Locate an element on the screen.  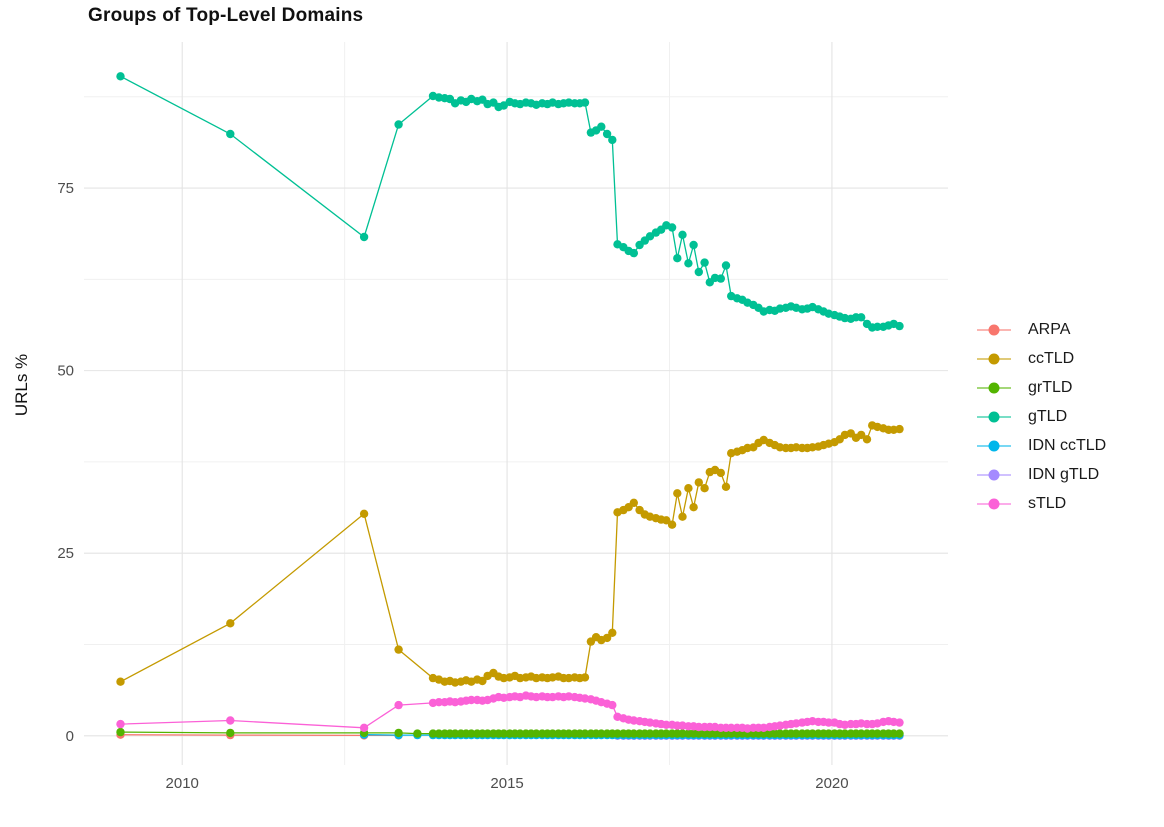
legend-item-label: gTLD is located at coordinates (1048, 416).